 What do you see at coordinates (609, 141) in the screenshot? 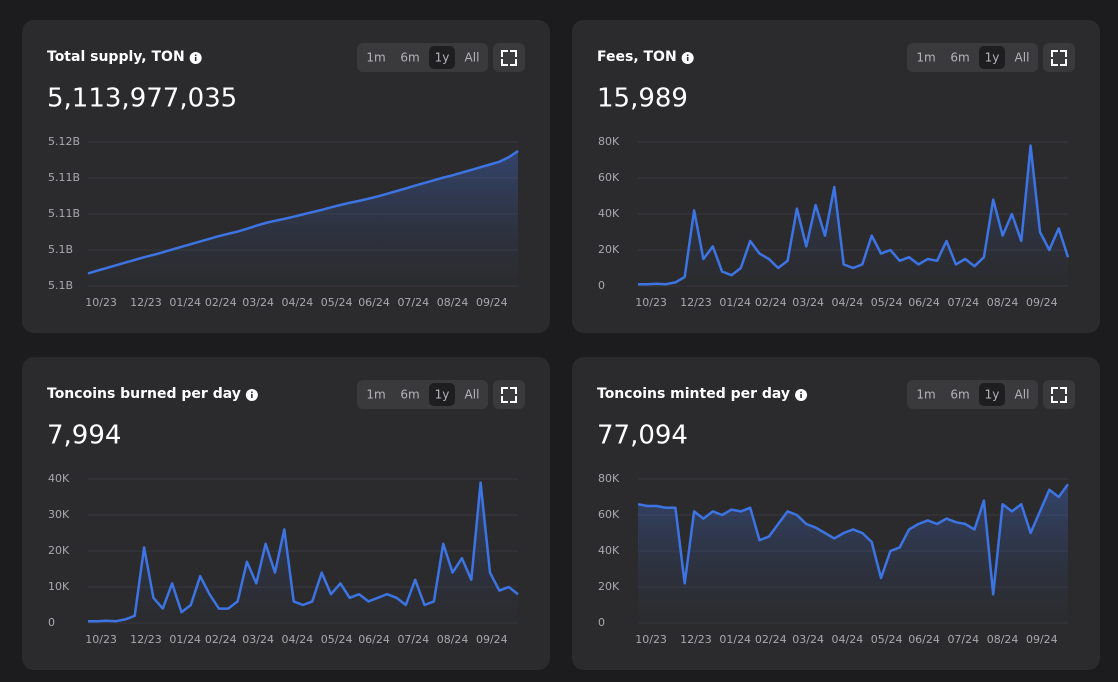
I see `y-tick-label: 80K` at bounding box center [609, 141].